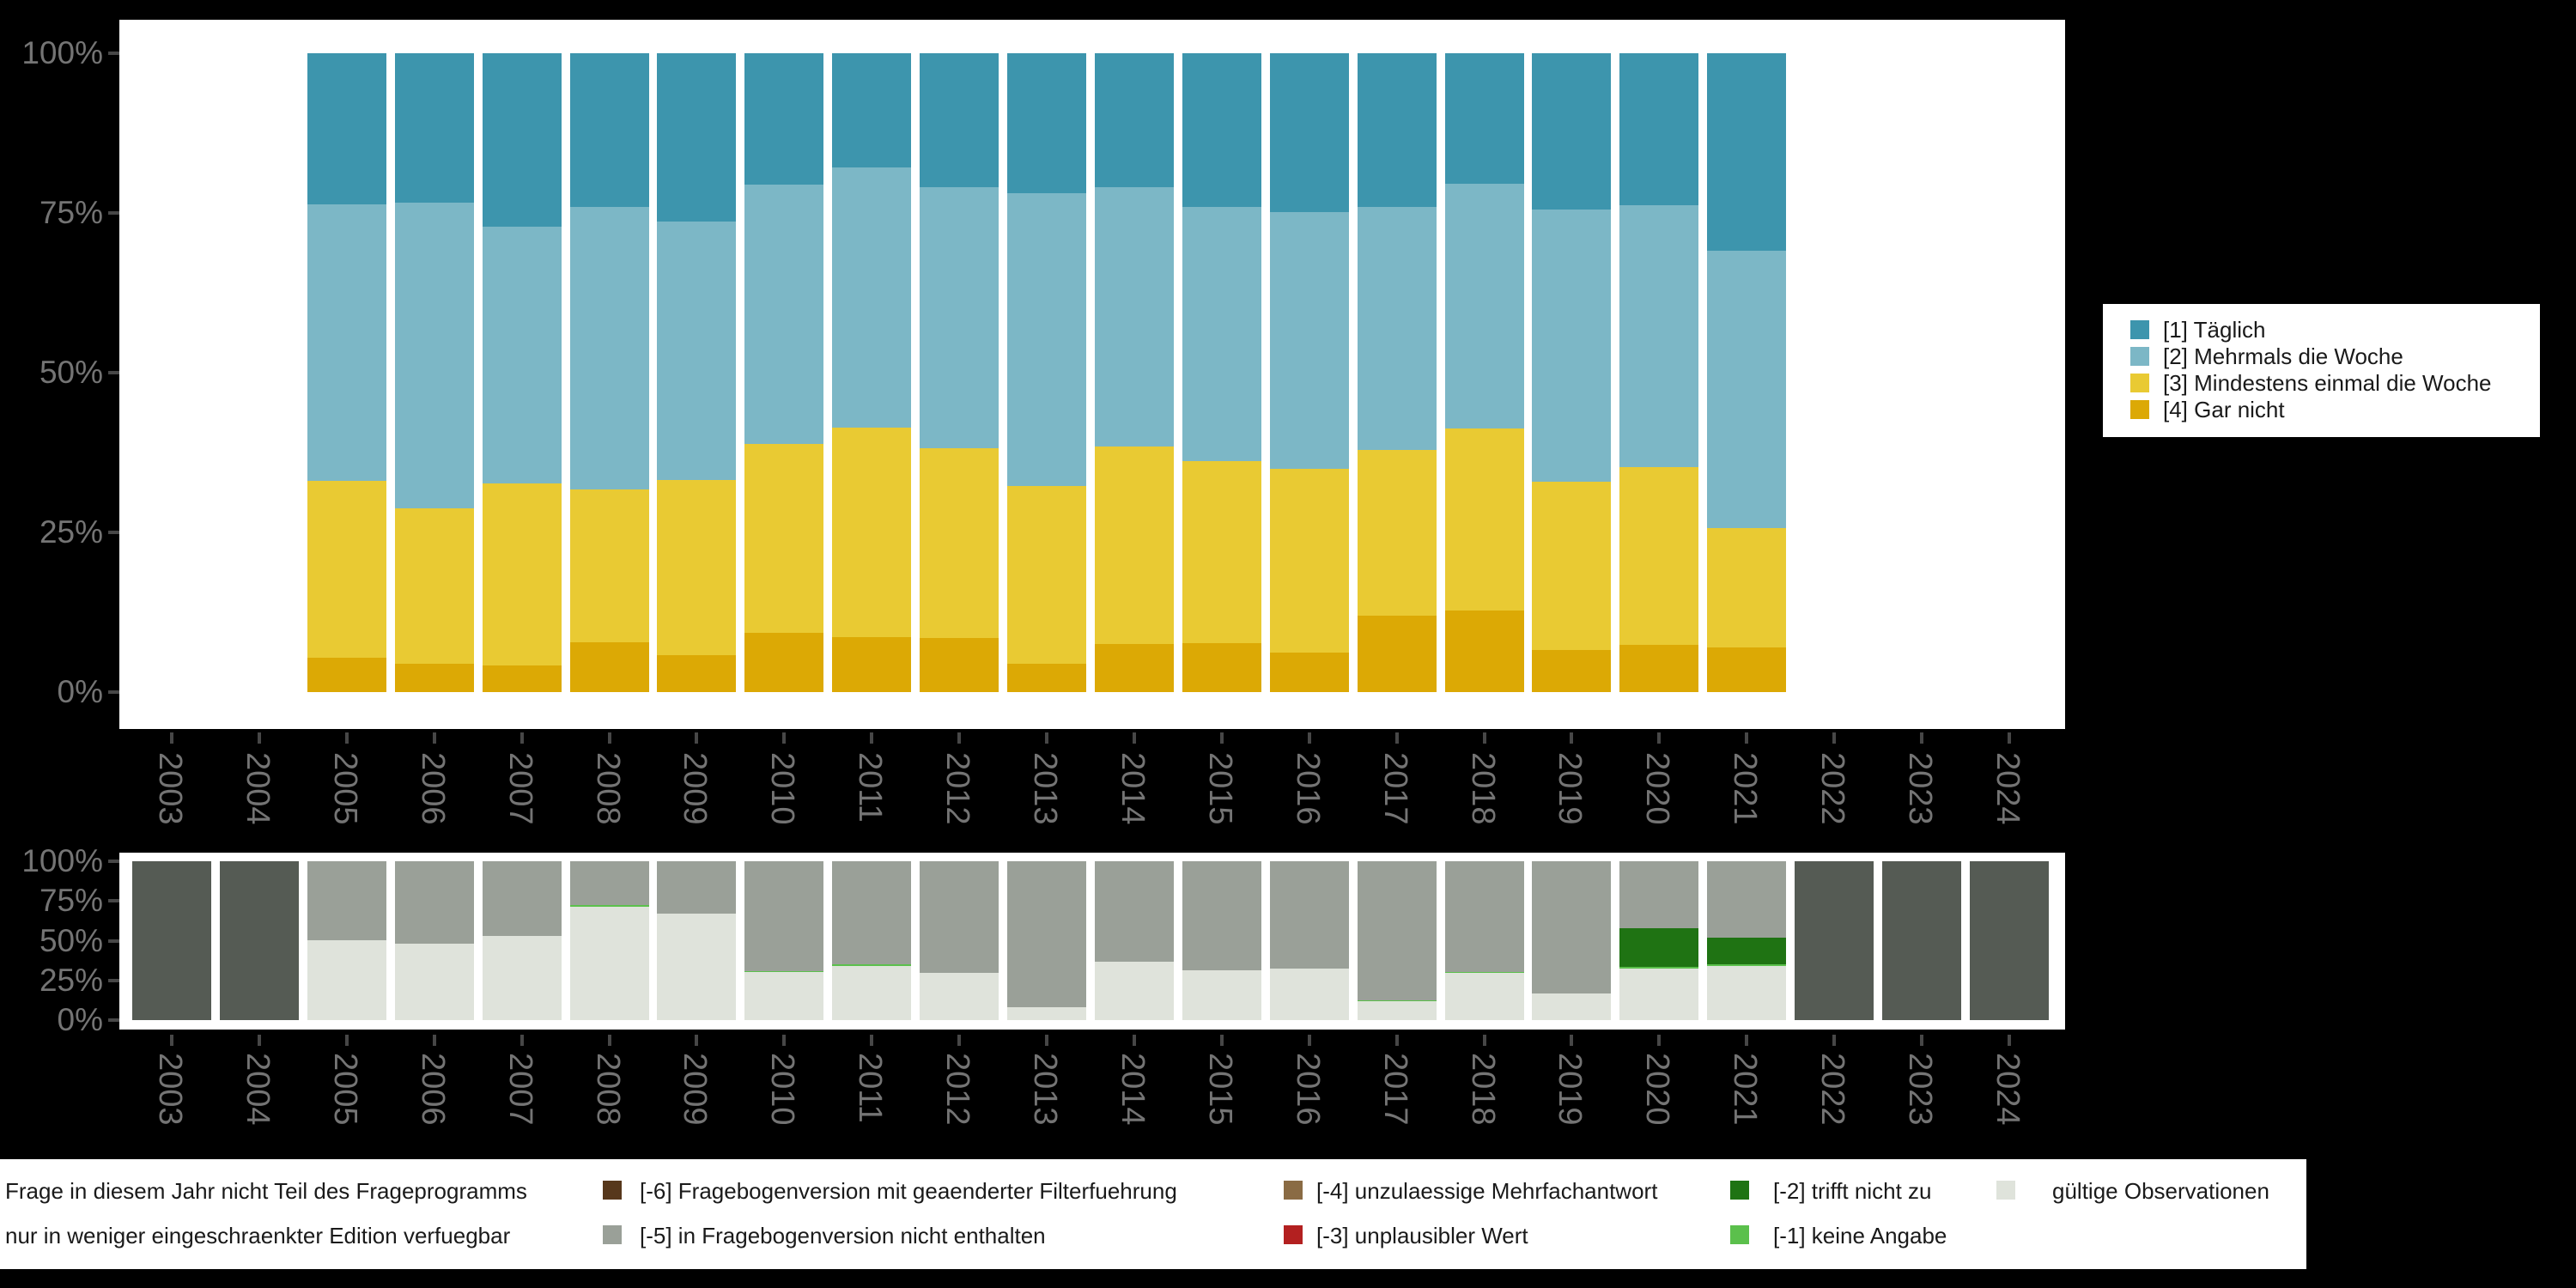 The width and height of the screenshot is (2576, 1288). I want to click on segment-2011-s2, so click(872, 532).